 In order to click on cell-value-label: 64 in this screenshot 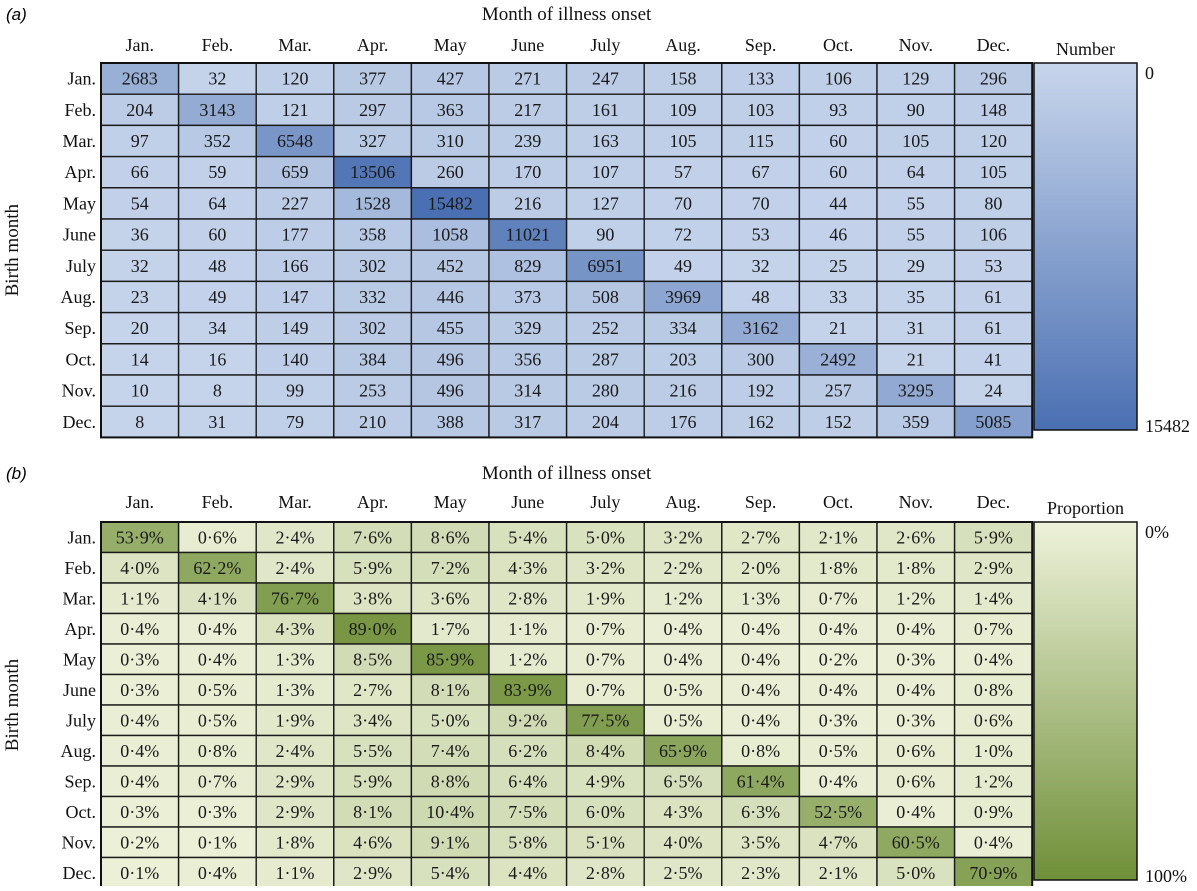, I will do `click(217, 203)`.